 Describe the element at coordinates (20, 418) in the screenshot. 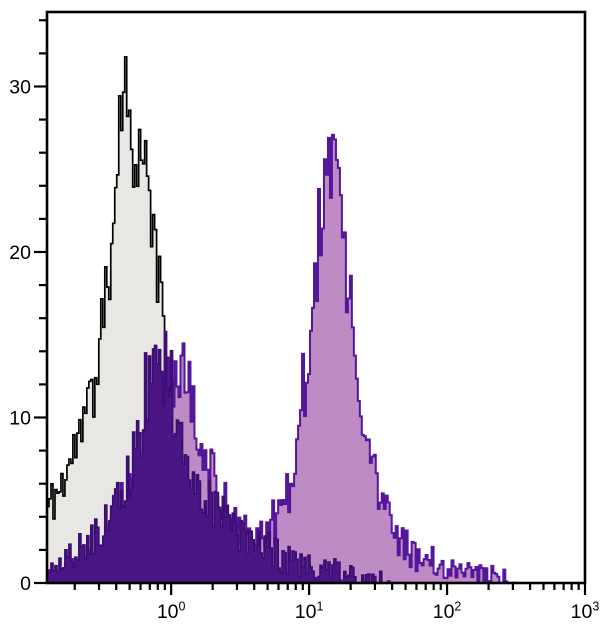

I see `y-tick-label: 10` at that location.